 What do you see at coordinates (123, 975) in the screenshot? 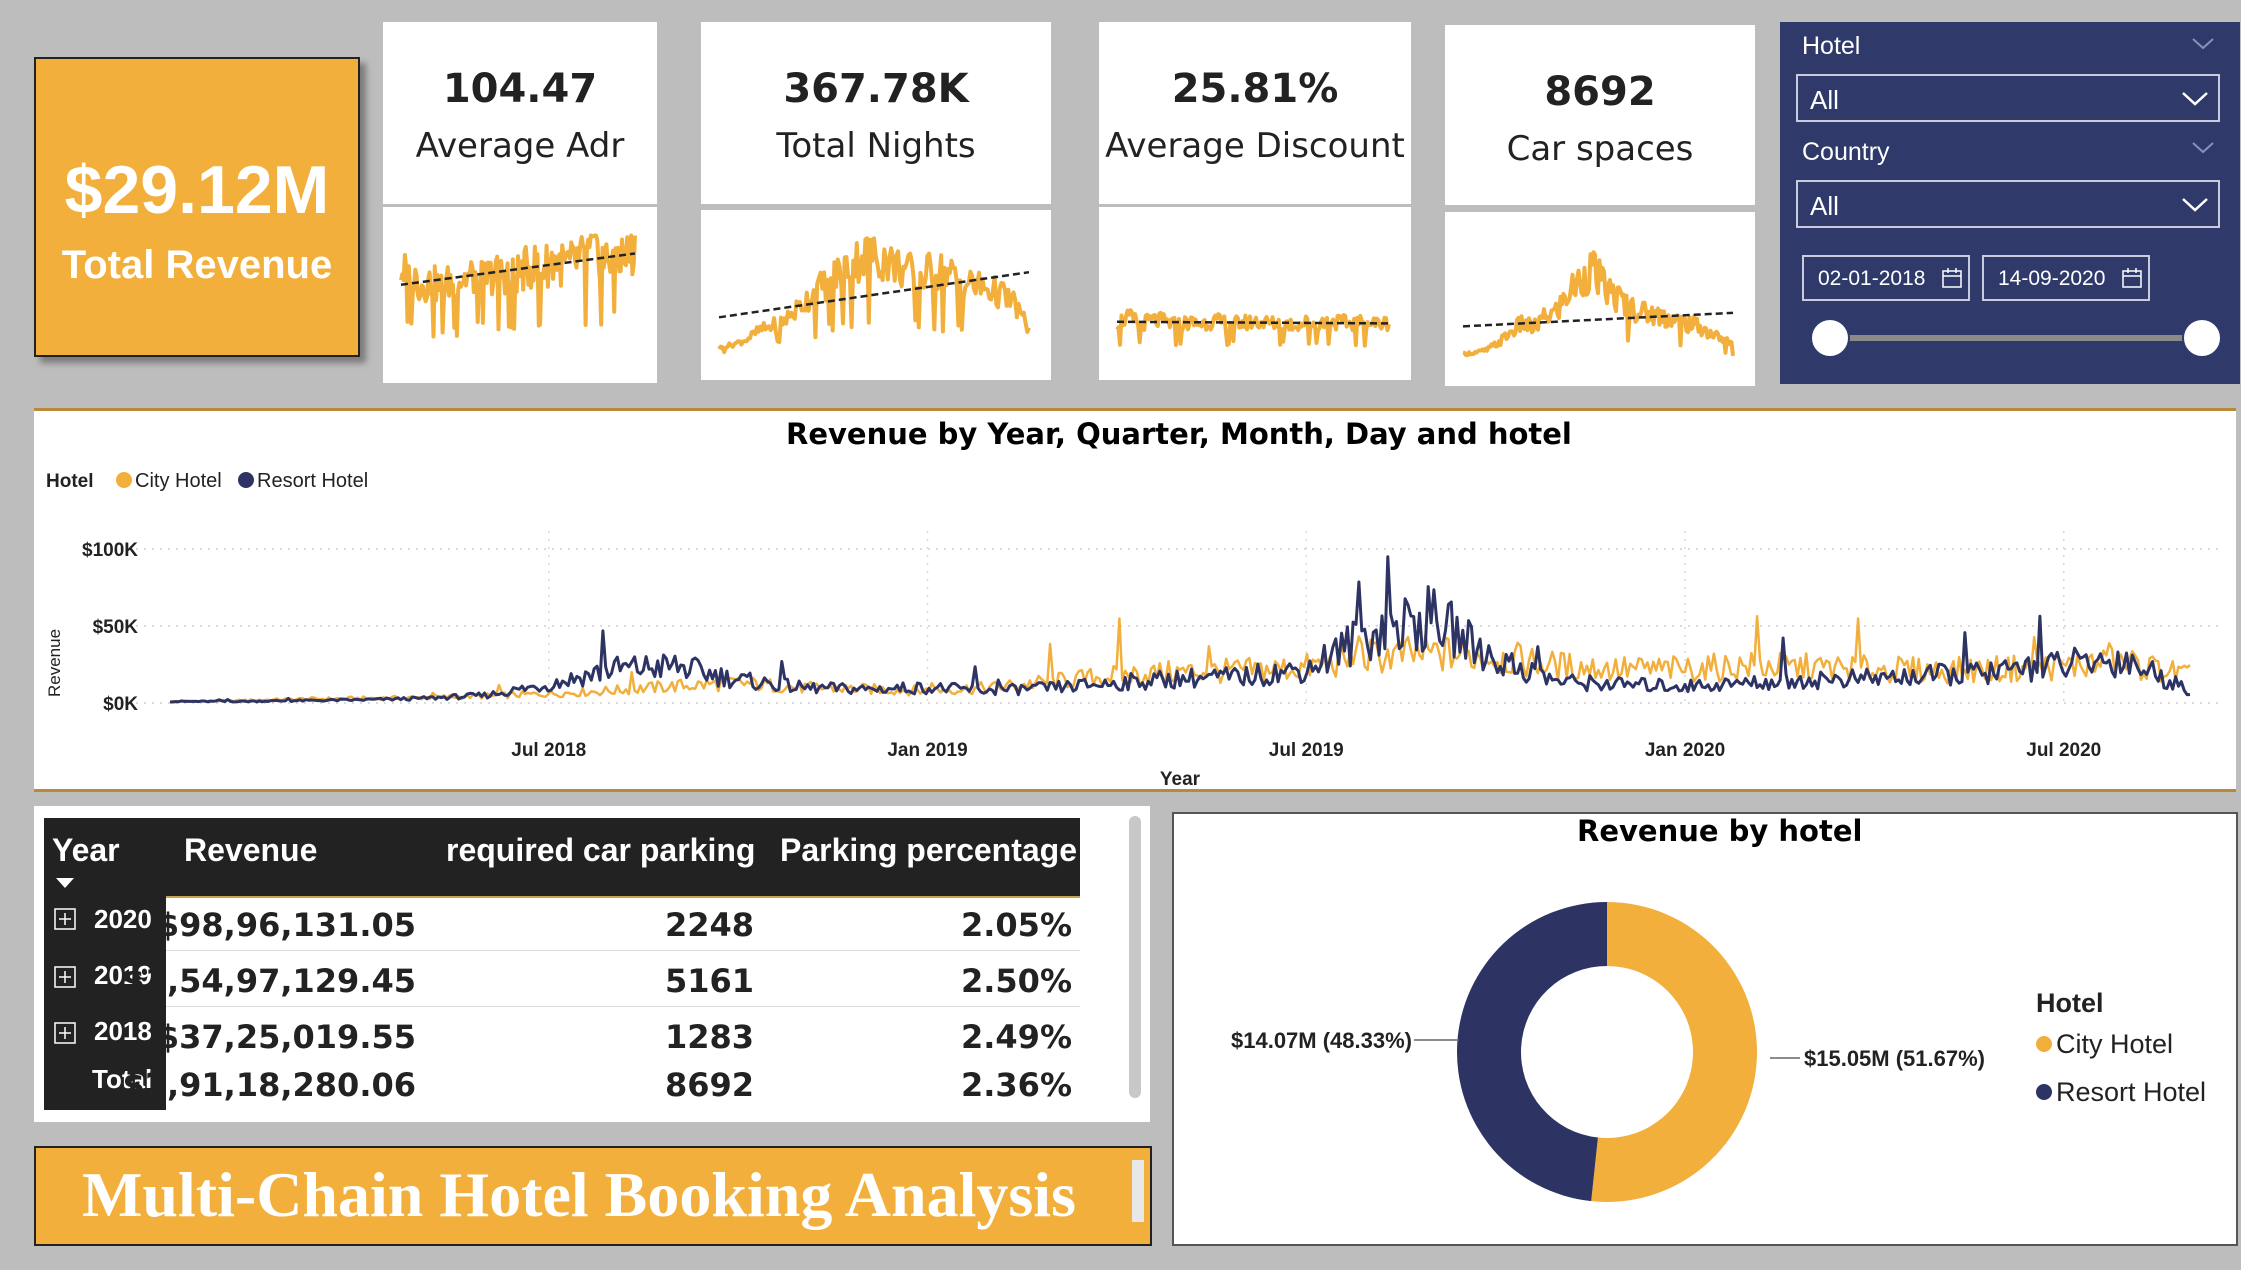
I see `row-year: 2019` at bounding box center [123, 975].